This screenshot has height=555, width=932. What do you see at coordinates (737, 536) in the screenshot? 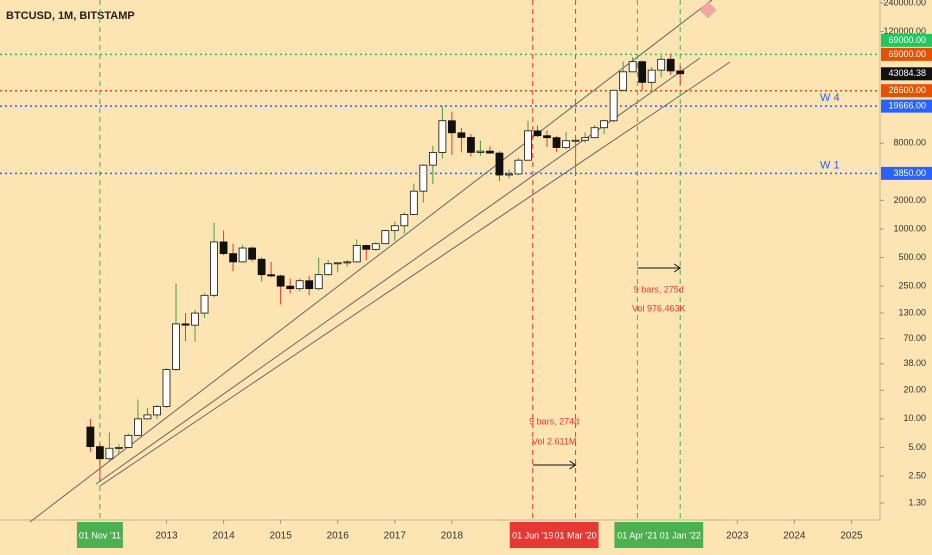
I see `x-tick-label: 2023` at bounding box center [737, 536].